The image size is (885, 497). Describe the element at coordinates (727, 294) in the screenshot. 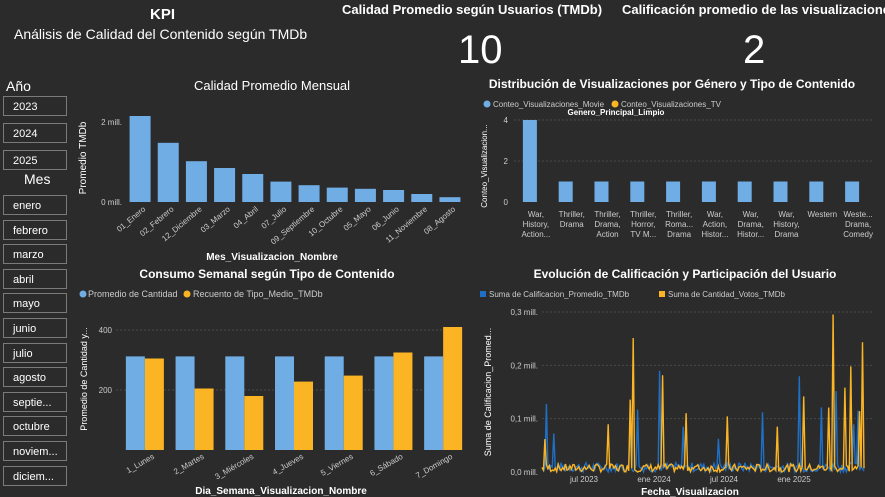

I see `legend-label: Suma de Cantidad_Votos_TMDb` at that location.